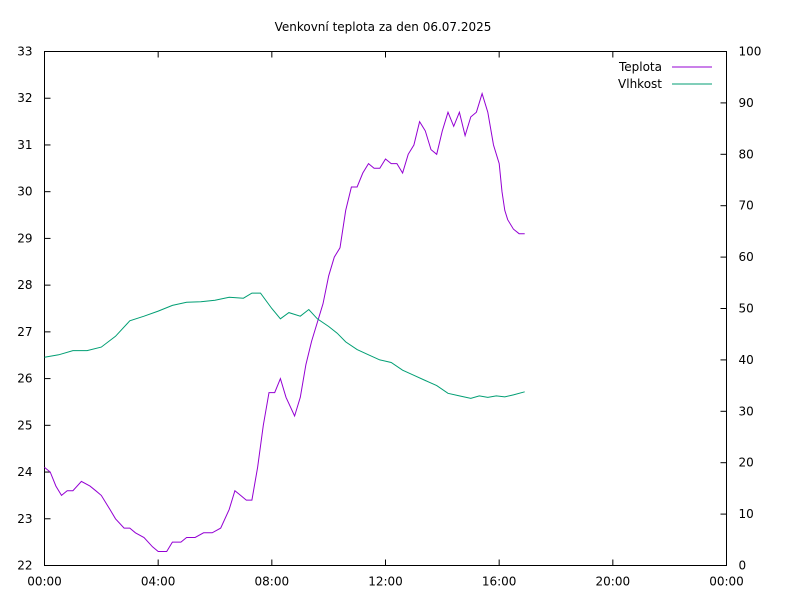 This screenshot has width=800, height=600. What do you see at coordinates (746, 257) in the screenshot?
I see `right-y-tick-label: 60` at bounding box center [746, 257].